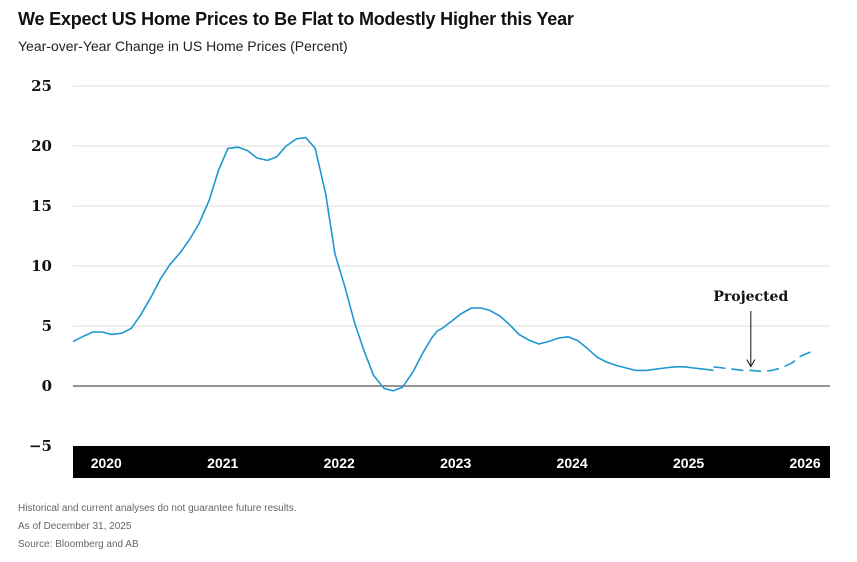  Describe the element at coordinates (41, 206) in the screenshot. I see `y-tick-label: 15` at that location.